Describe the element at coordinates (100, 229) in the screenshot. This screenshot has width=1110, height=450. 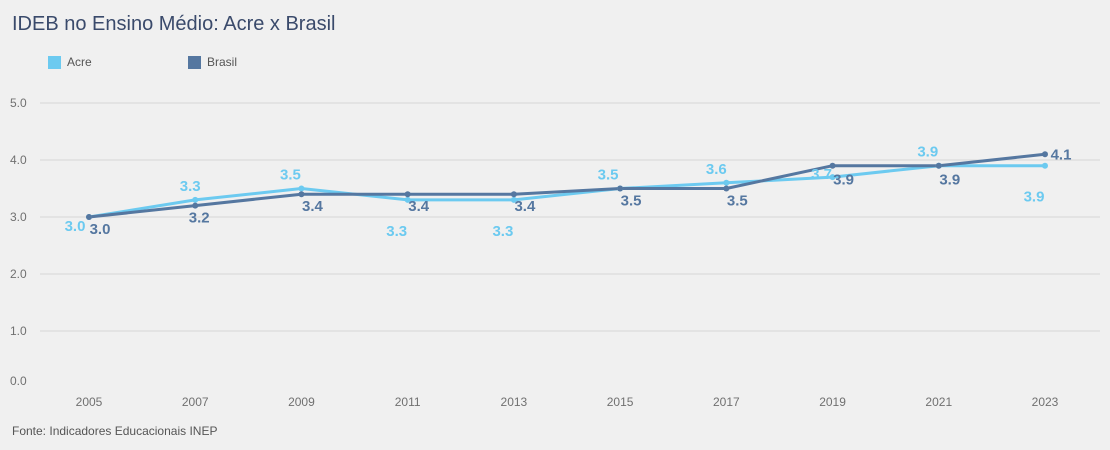
I see `data-label-brasil: 3.0` at that location.